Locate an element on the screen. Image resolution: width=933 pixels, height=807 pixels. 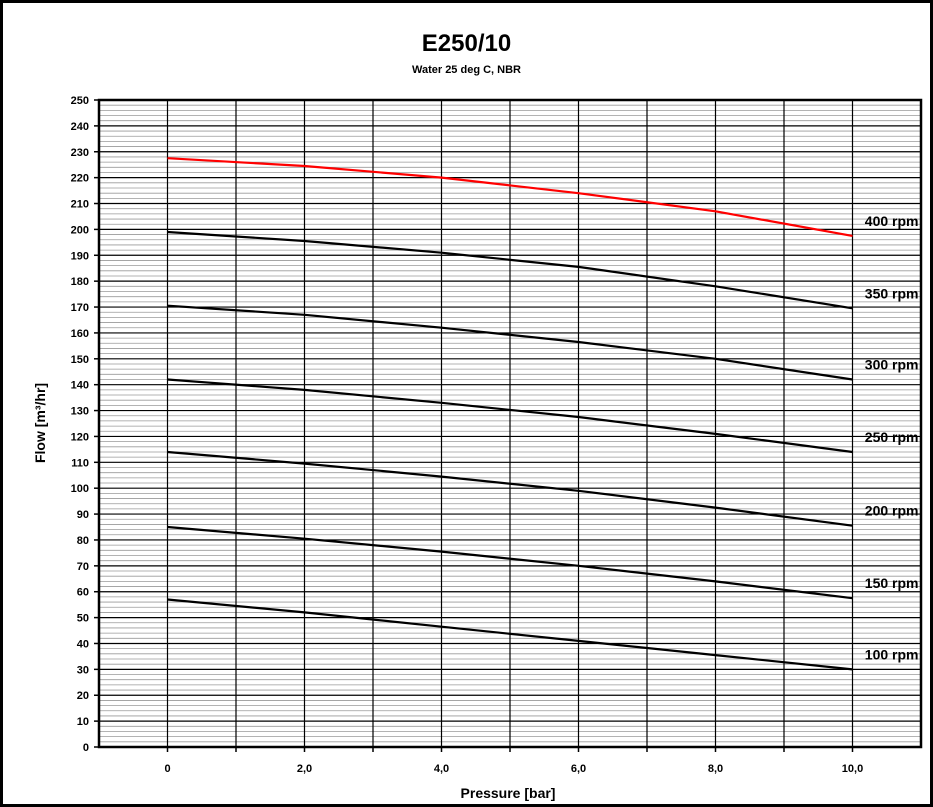
y-tick-label: 40 is located at coordinates (83, 644).